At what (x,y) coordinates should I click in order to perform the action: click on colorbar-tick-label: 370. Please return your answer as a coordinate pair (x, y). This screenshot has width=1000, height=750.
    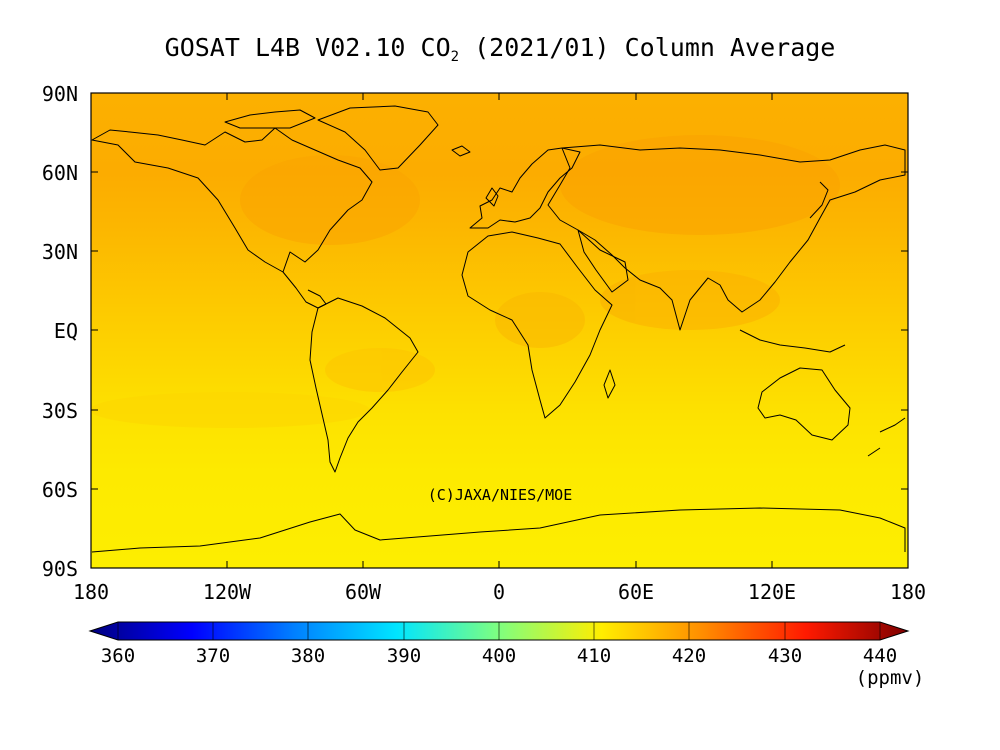
    Looking at the image, I should click on (213, 656).